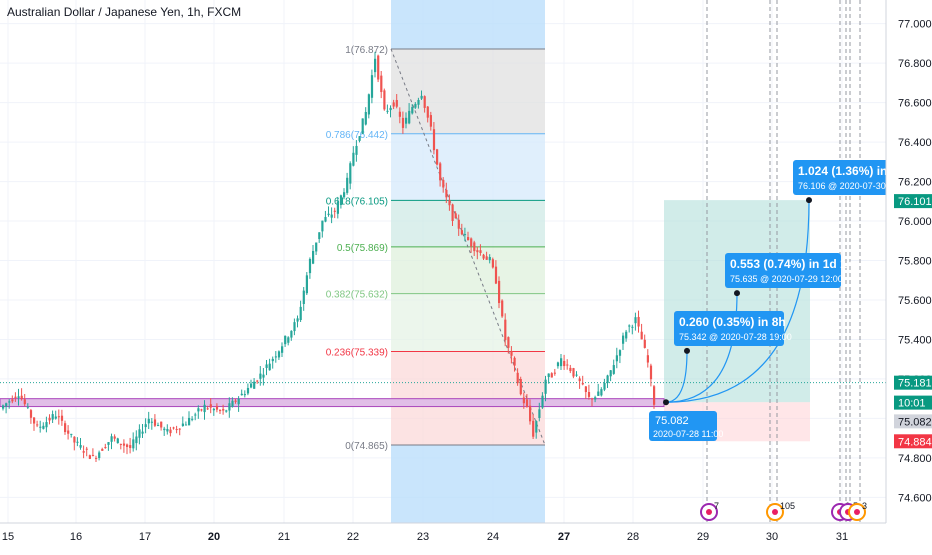  What do you see at coordinates (357, 201) in the screenshot?
I see `fib-level-label: 0.618(76.105)` at bounding box center [357, 201].